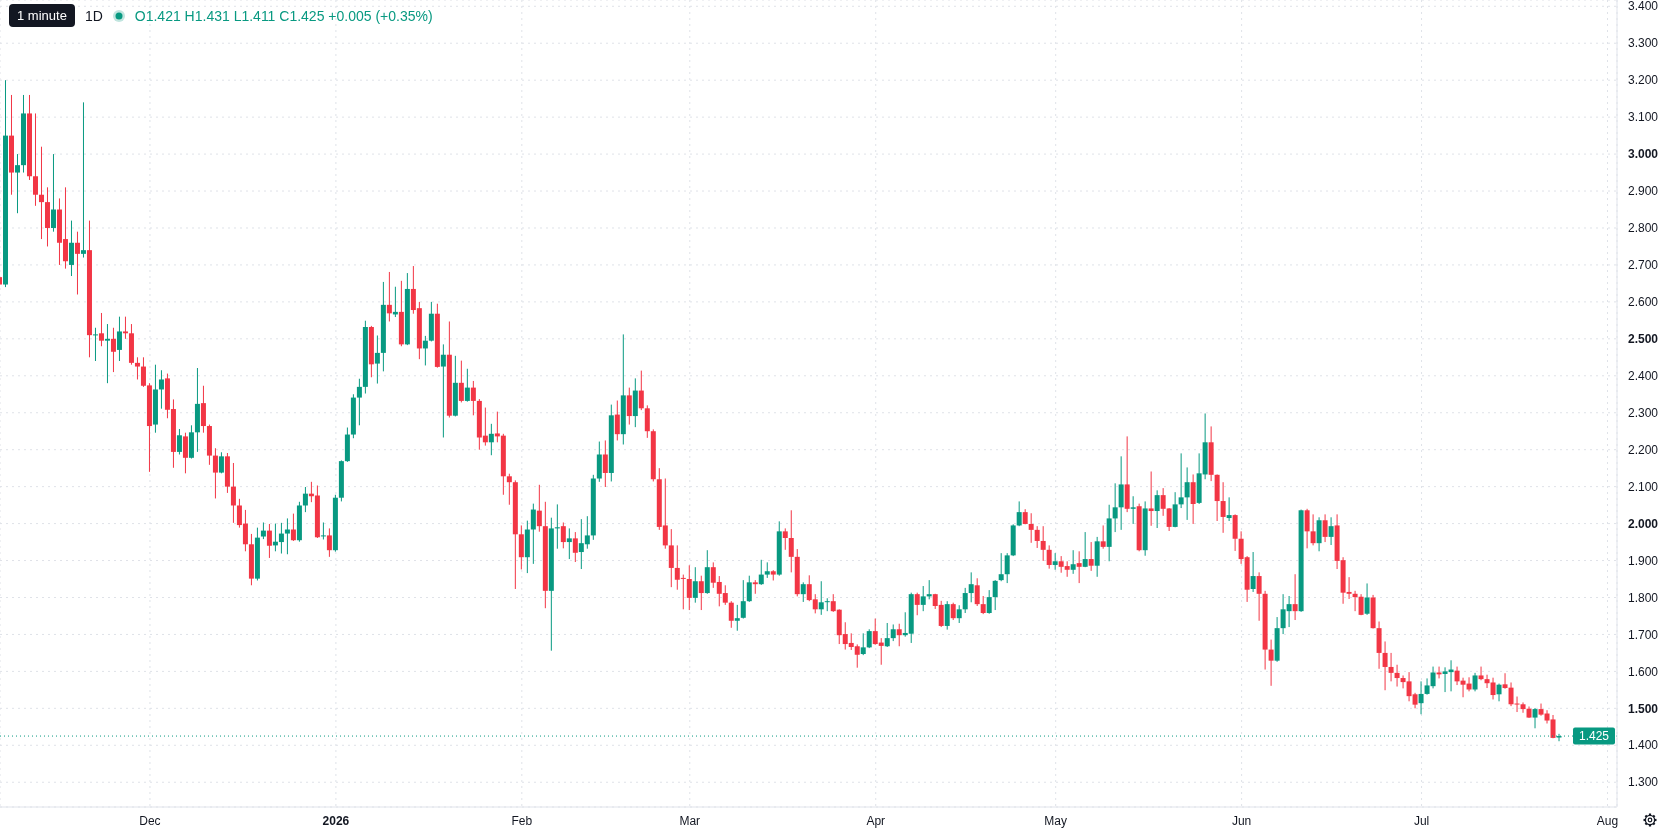  Describe the element at coordinates (1643, 265) in the screenshot. I see `y-tick-label: 2.700` at that location.